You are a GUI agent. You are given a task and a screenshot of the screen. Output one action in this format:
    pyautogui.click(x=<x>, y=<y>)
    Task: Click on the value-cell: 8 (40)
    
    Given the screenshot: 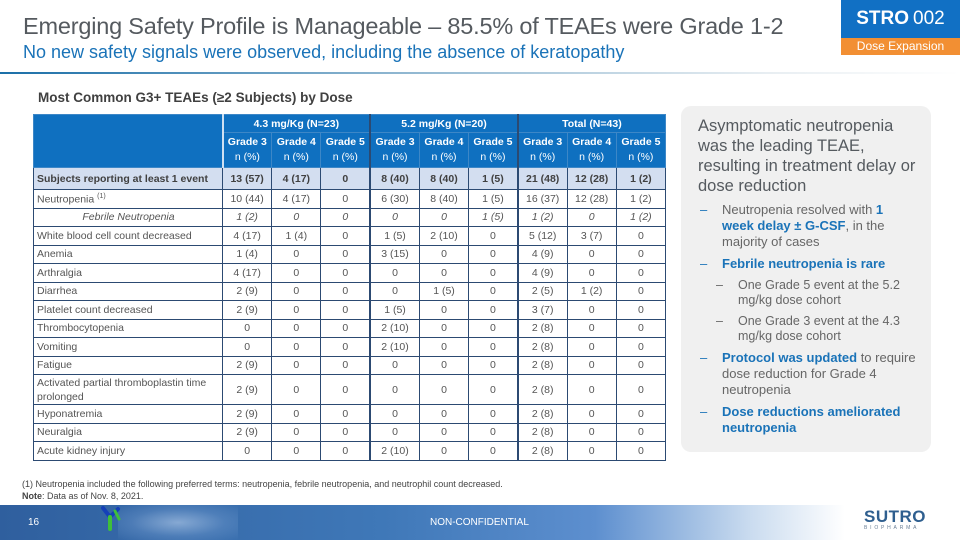 What is the action you would take?
    pyautogui.click(x=444, y=199)
    